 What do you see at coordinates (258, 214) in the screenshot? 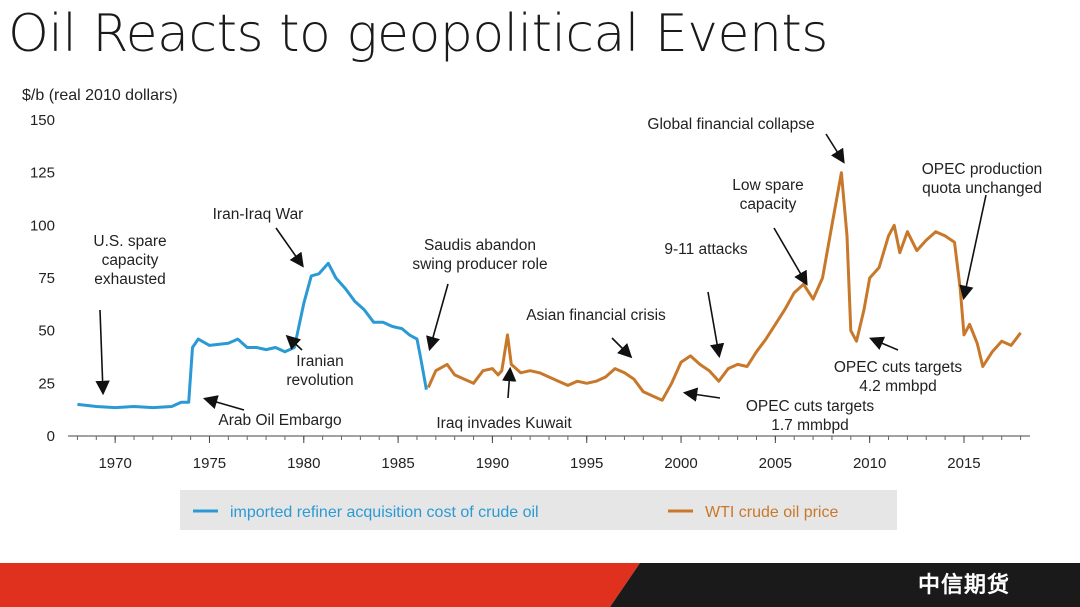
I see `annotation-text: Iran-Iraq War` at bounding box center [258, 214].